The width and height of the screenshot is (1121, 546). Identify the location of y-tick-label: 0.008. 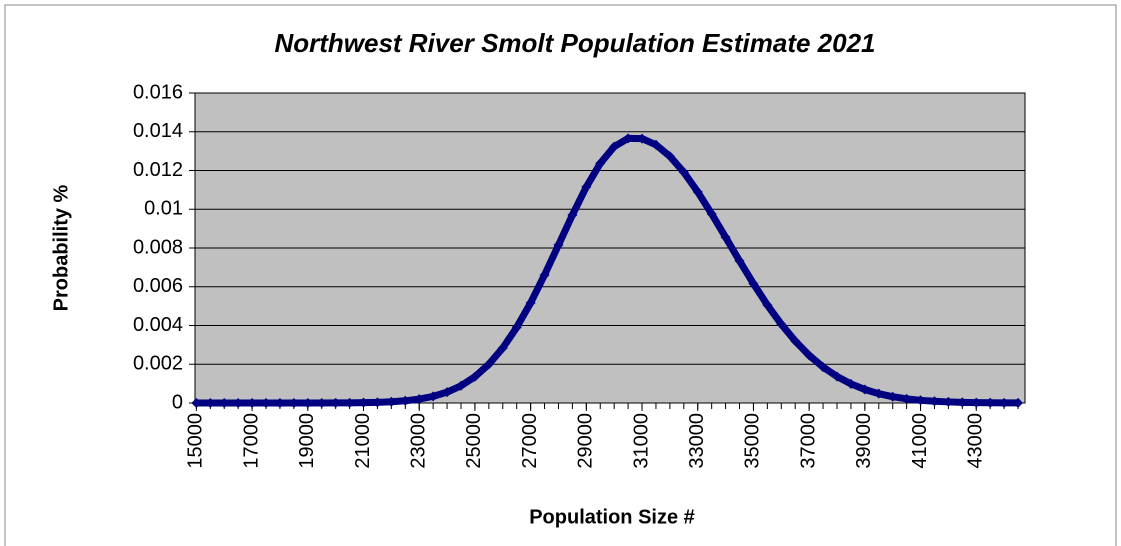
(158, 247).